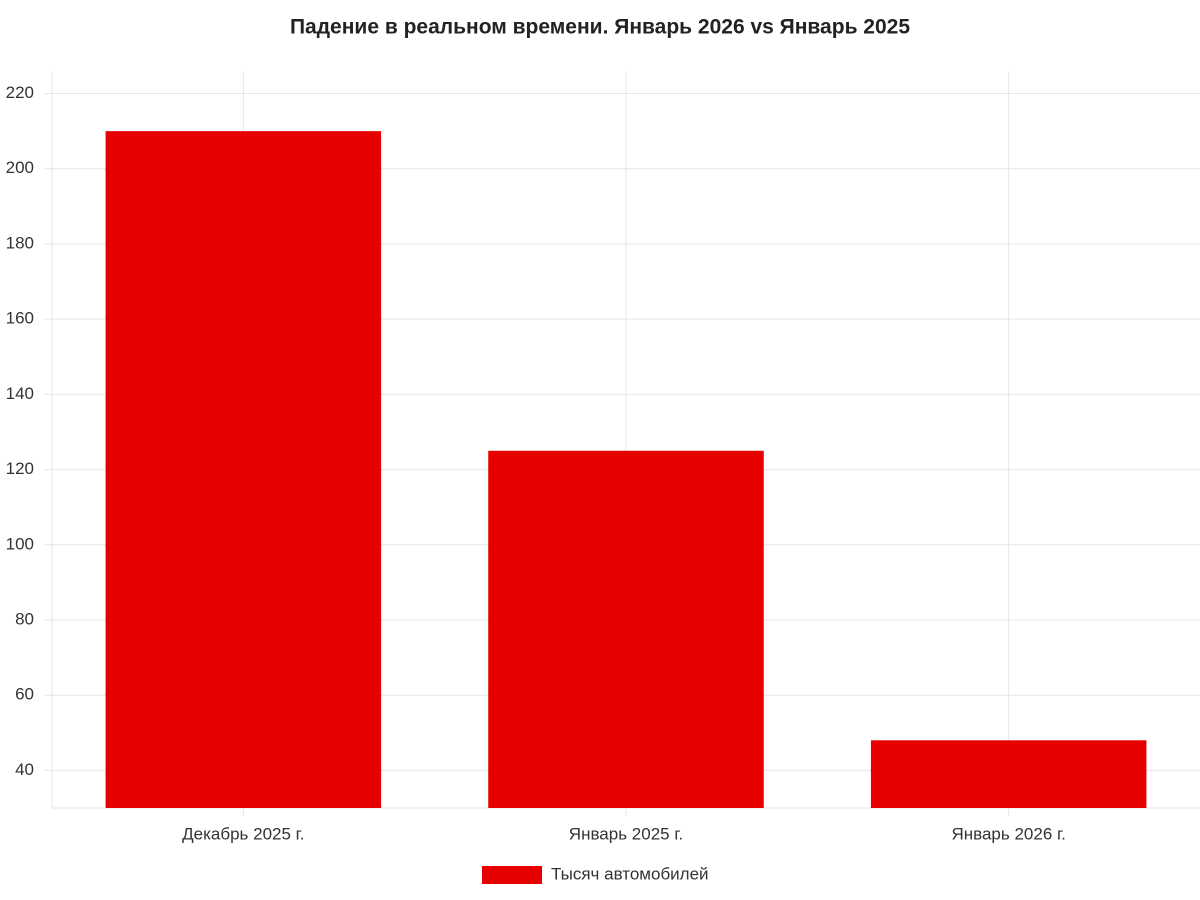 The height and width of the screenshot is (900, 1200). Describe the element at coordinates (243, 833) in the screenshot. I see `x-tick-label: Декабрь 2025 г.` at that location.